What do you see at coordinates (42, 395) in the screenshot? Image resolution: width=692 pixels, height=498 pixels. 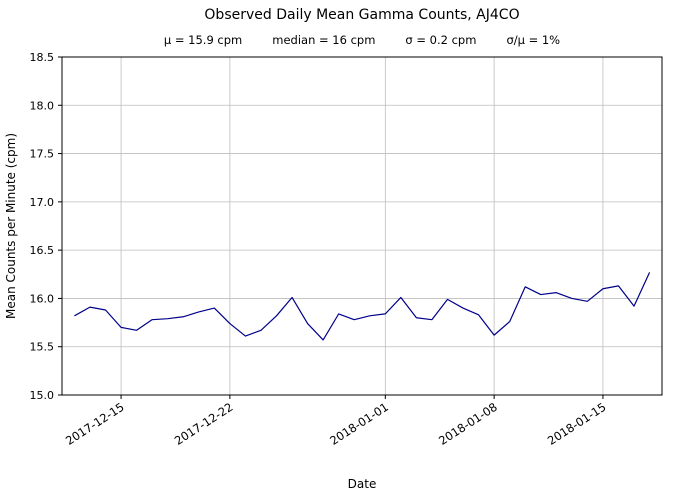 I see `svg-text: 15.0` at bounding box center [42, 395].